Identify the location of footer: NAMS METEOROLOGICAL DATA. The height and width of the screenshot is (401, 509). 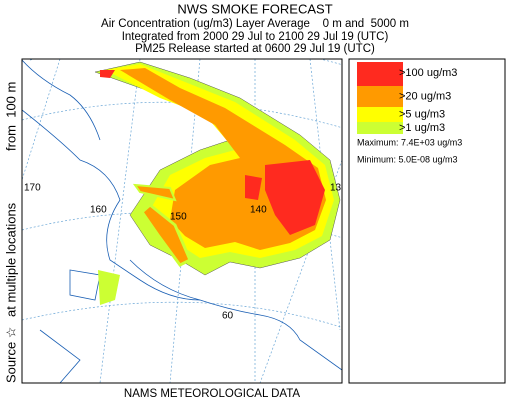
(212, 394).